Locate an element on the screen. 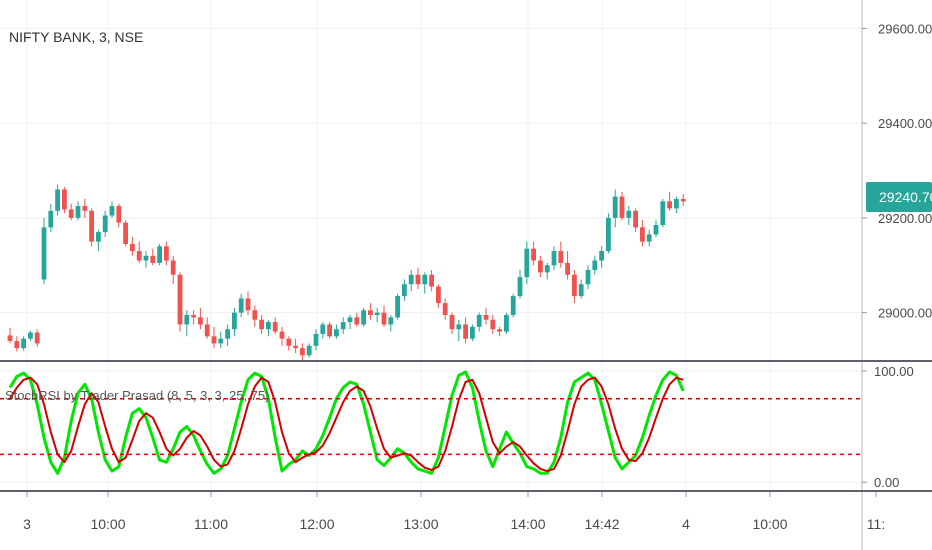 The width and height of the screenshot is (932, 550). osc-tick-label: 0.00 is located at coordinates (886, 482).